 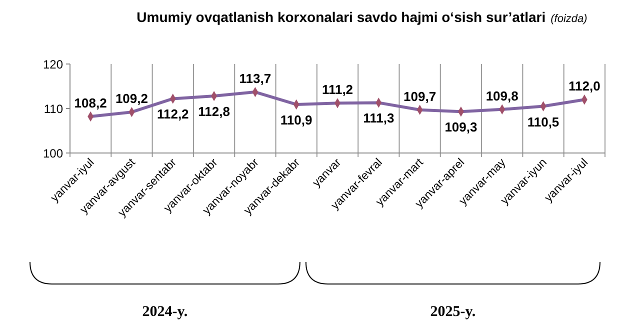 I want to click on y-tick-label: 120, so click(x=53, y=65).